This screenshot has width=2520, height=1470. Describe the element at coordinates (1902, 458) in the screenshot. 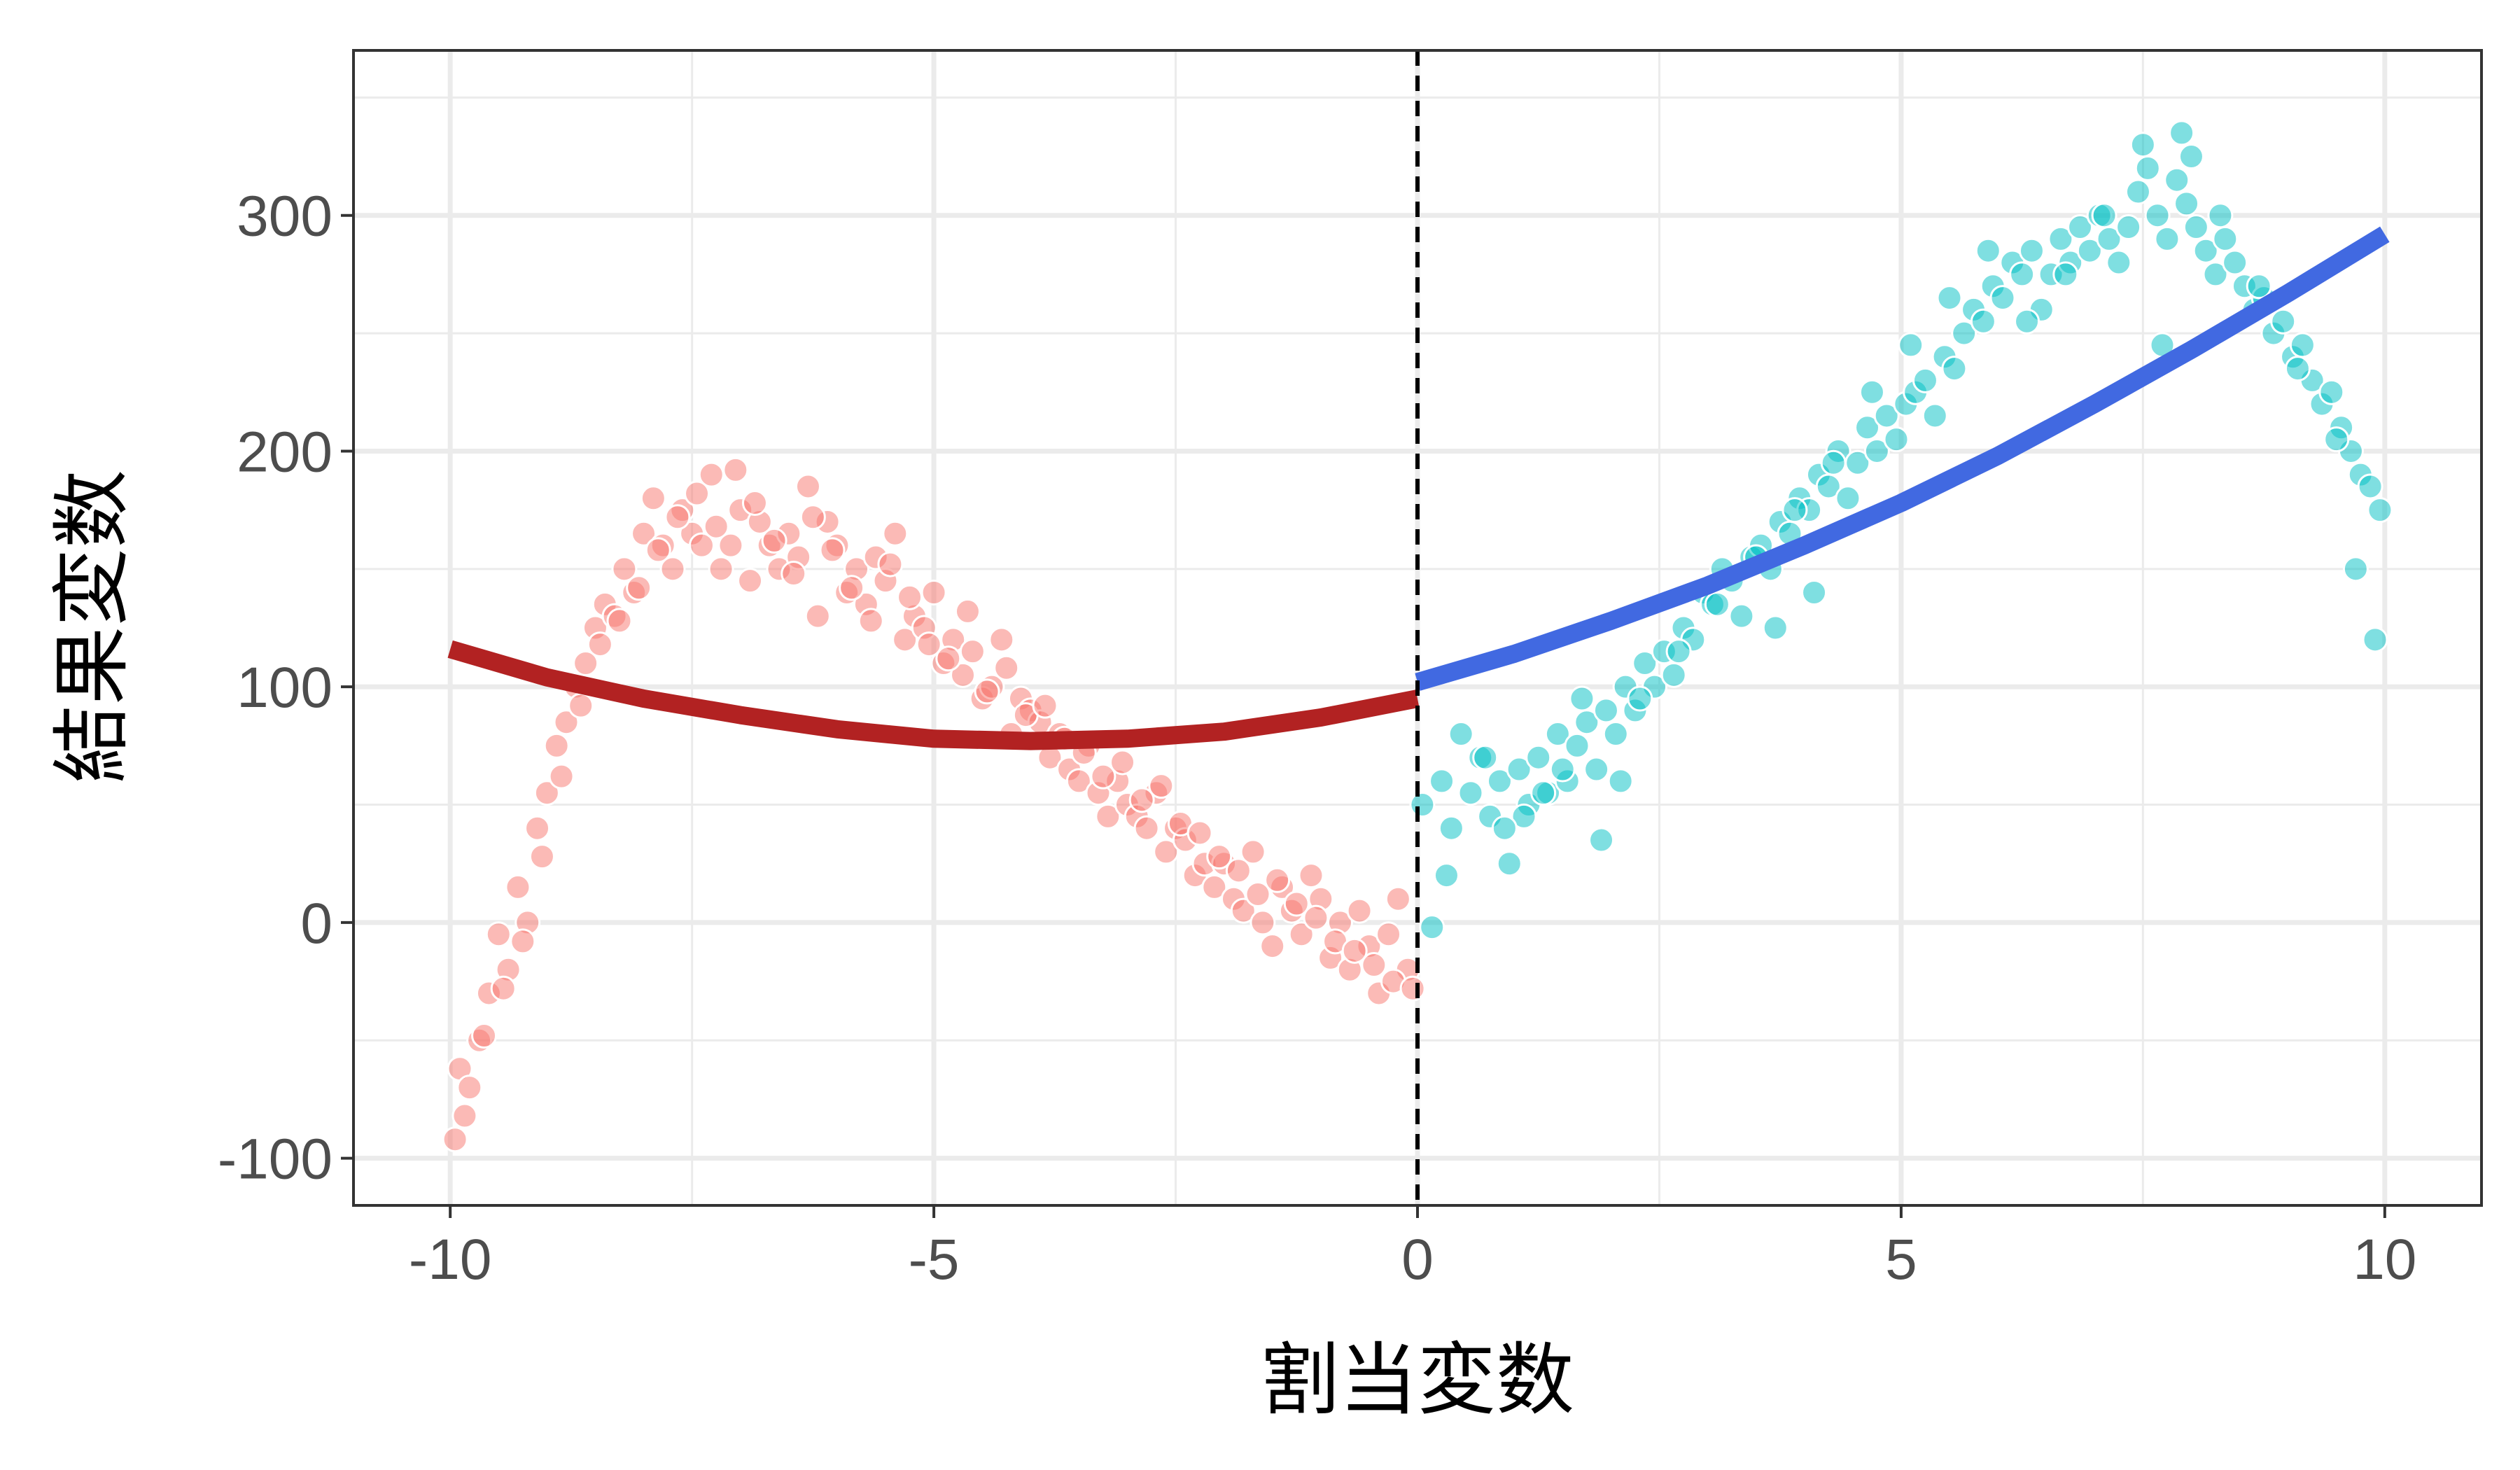

I see `fit-line` at that location.